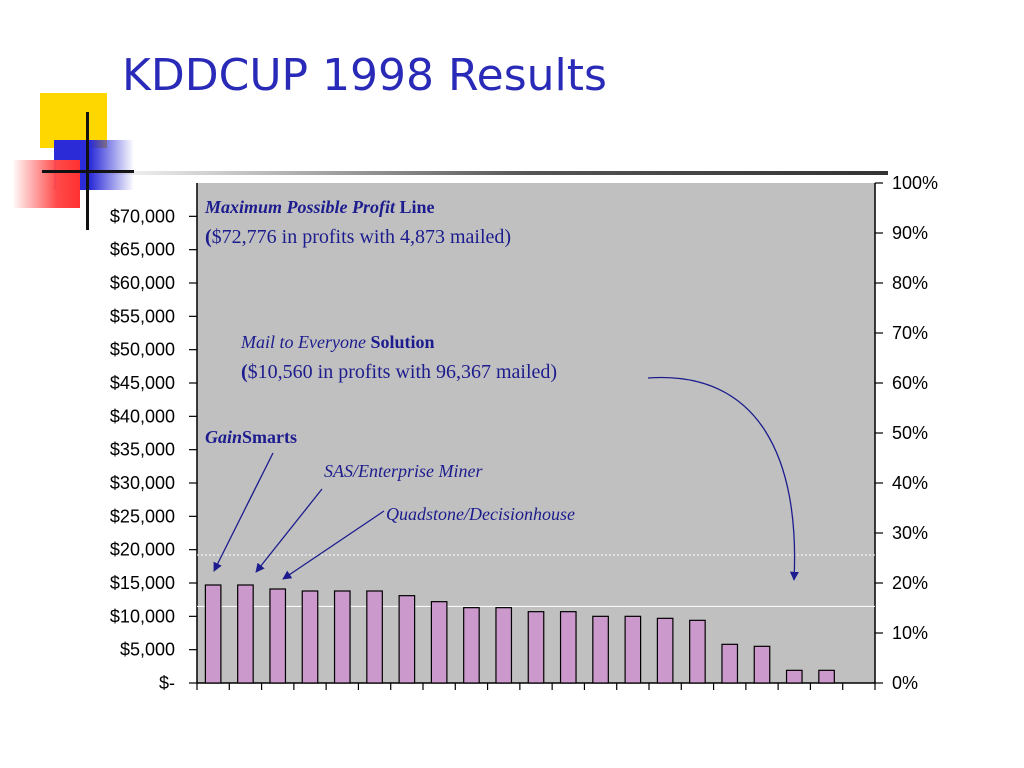 This screenshot has height=768, width=1024. What do you see at coordinates (915, 183) in the screenshot?
I see `y2-tick-label: 100%` at bounding box center [915, 183].